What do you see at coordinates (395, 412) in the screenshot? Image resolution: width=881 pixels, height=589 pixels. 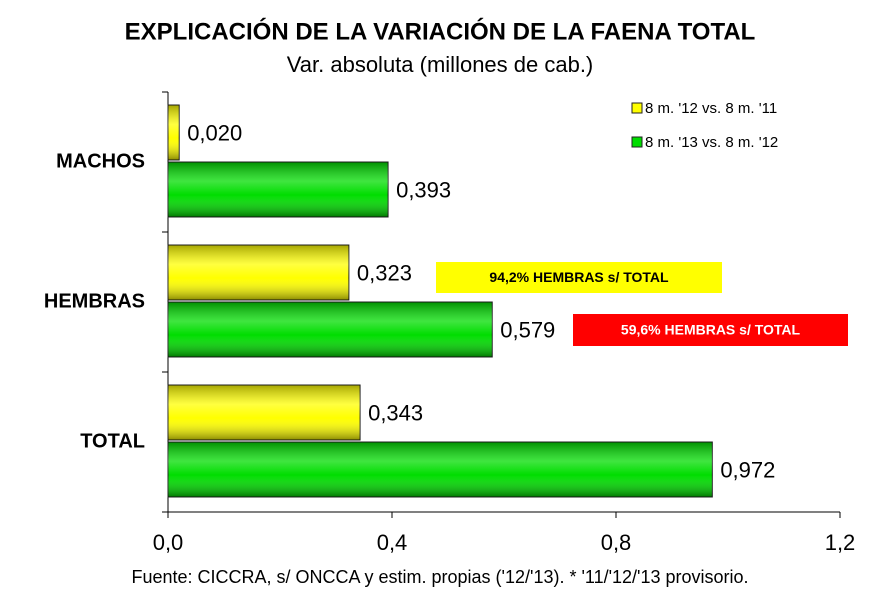 I see `value-label: 0,343` at bounding box center [395, 412].